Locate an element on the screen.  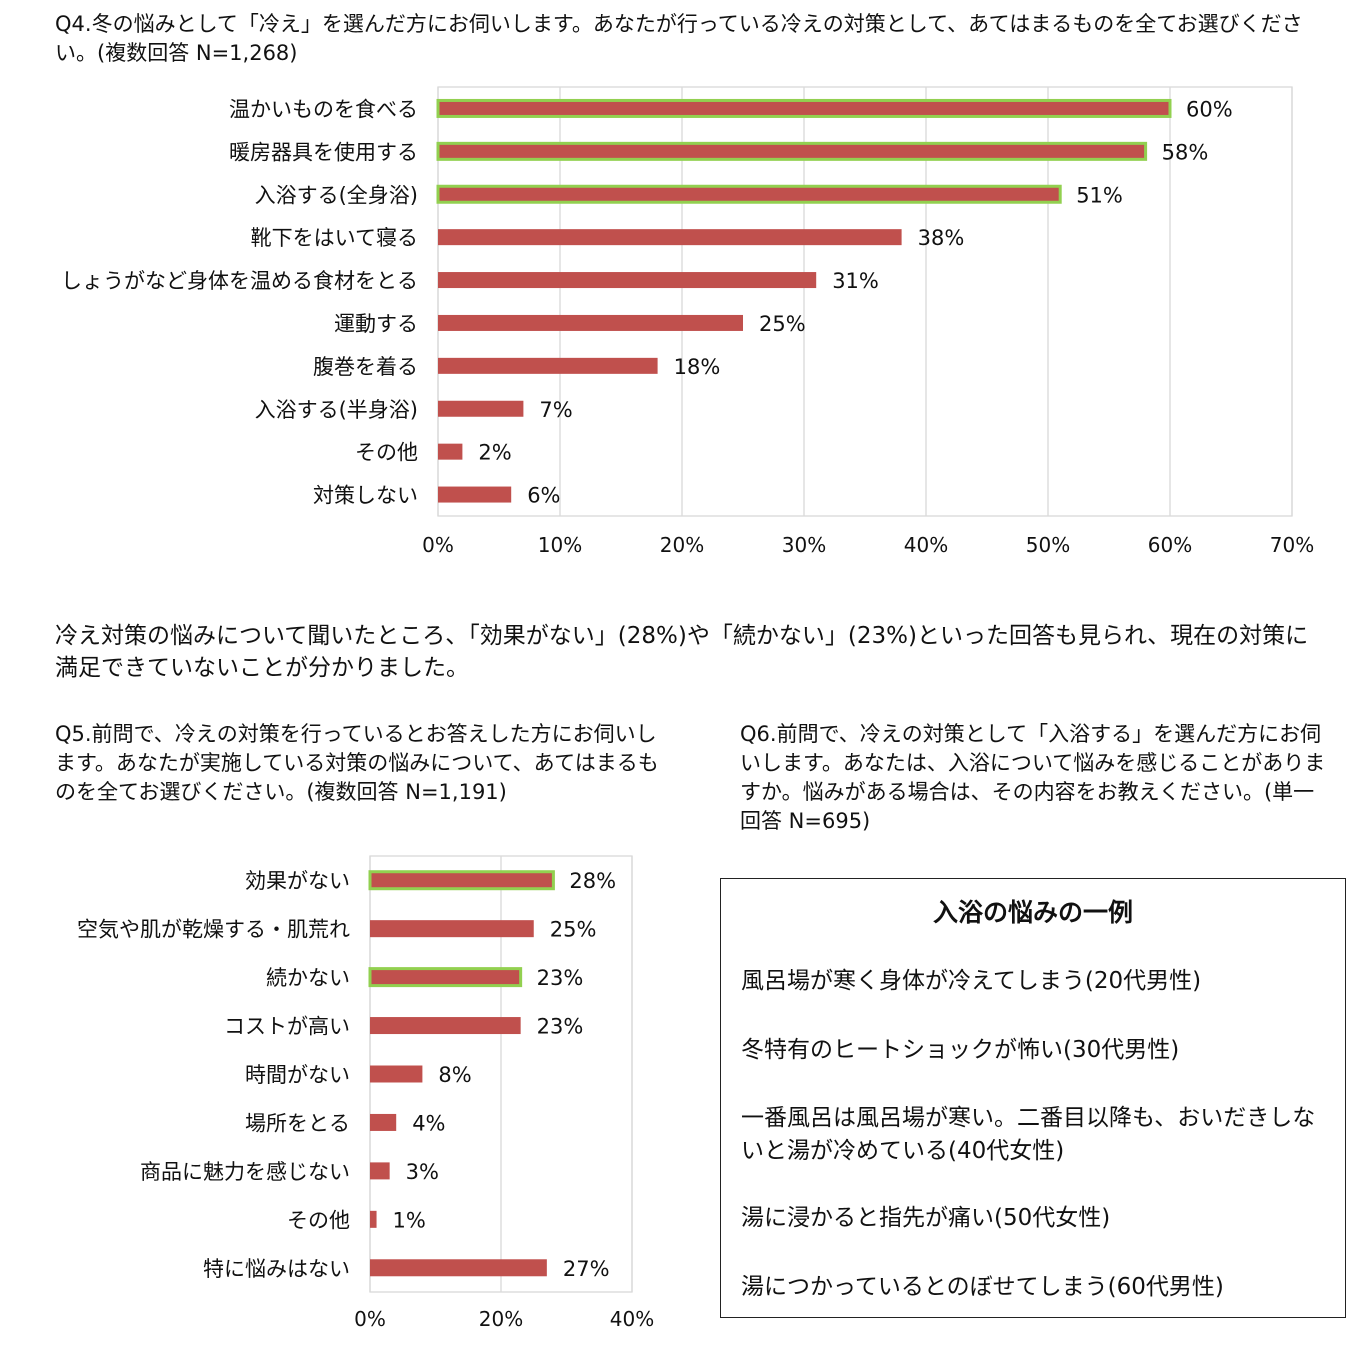
voice-item: 湯につかっているとのぼせてしまう(60代男性) is located at coordinates (982, 1287).